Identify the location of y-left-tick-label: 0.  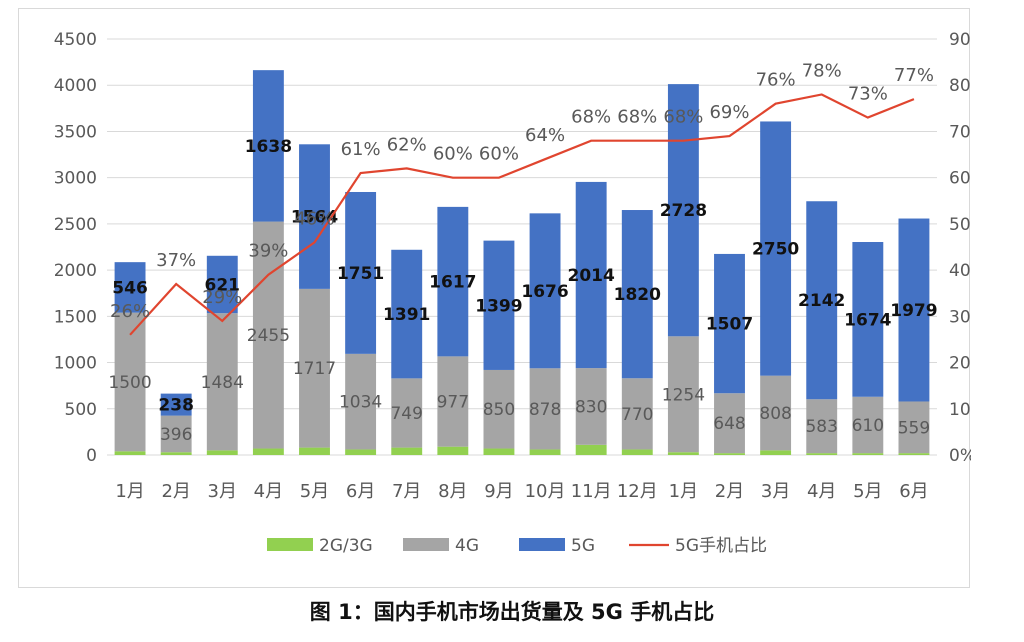
(91, 456).